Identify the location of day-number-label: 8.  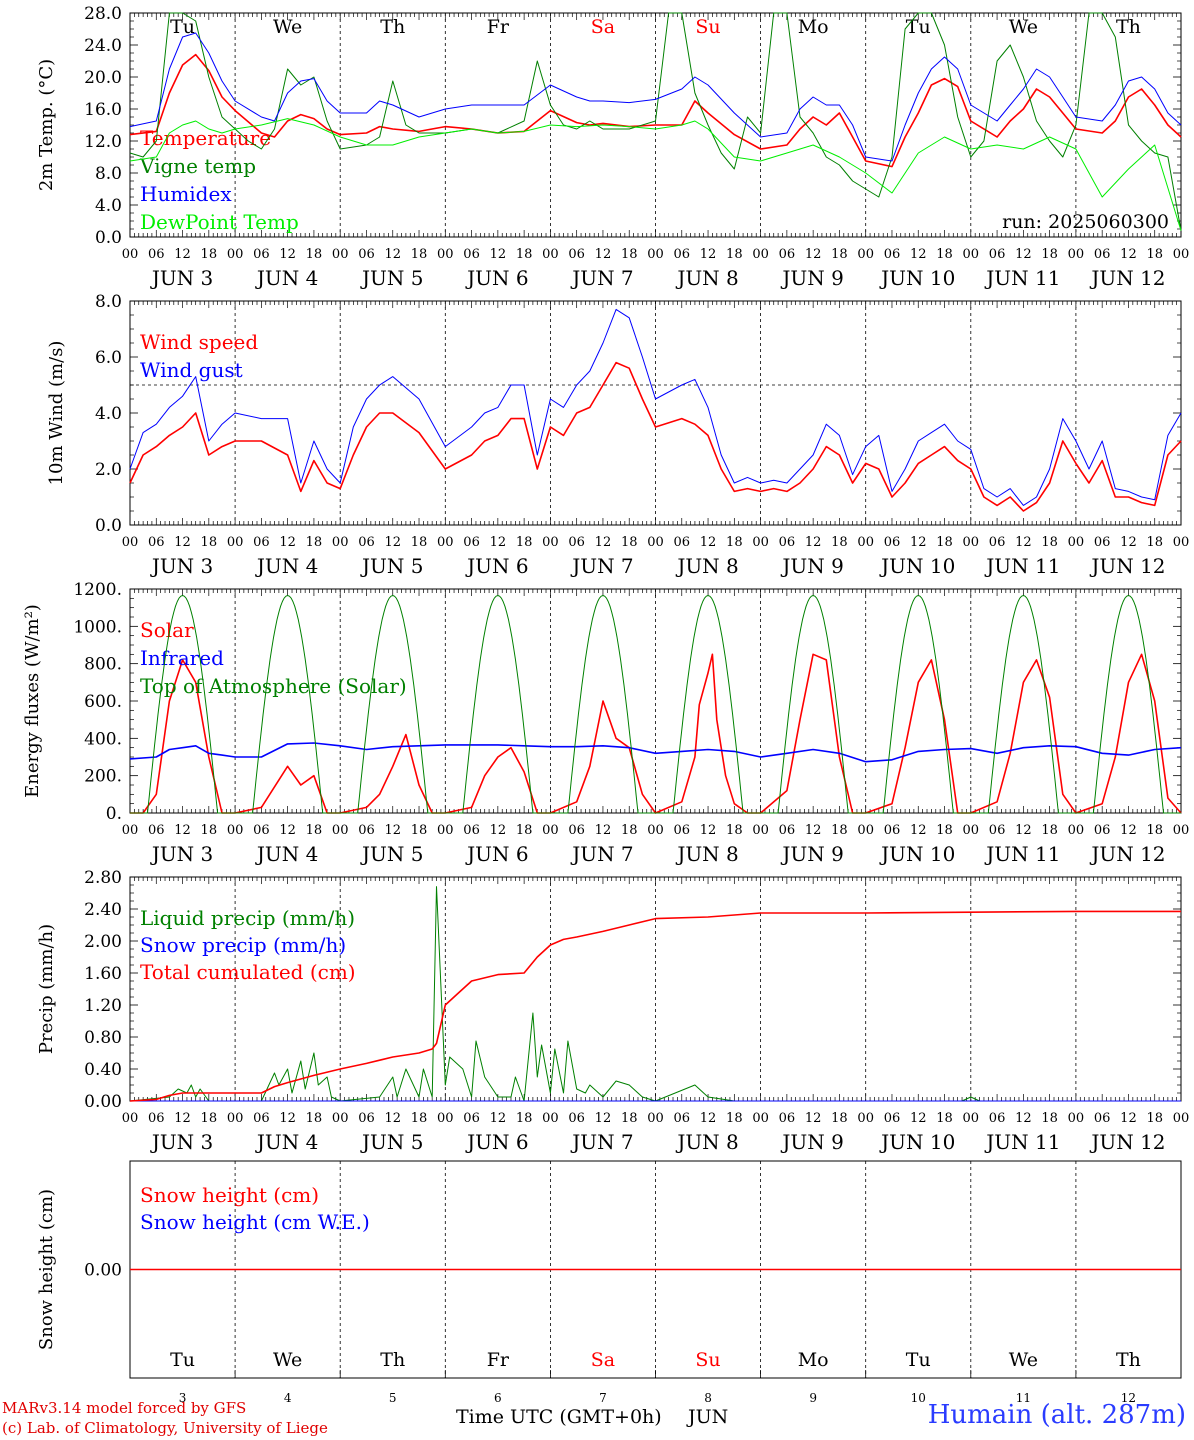
(708, 1398).